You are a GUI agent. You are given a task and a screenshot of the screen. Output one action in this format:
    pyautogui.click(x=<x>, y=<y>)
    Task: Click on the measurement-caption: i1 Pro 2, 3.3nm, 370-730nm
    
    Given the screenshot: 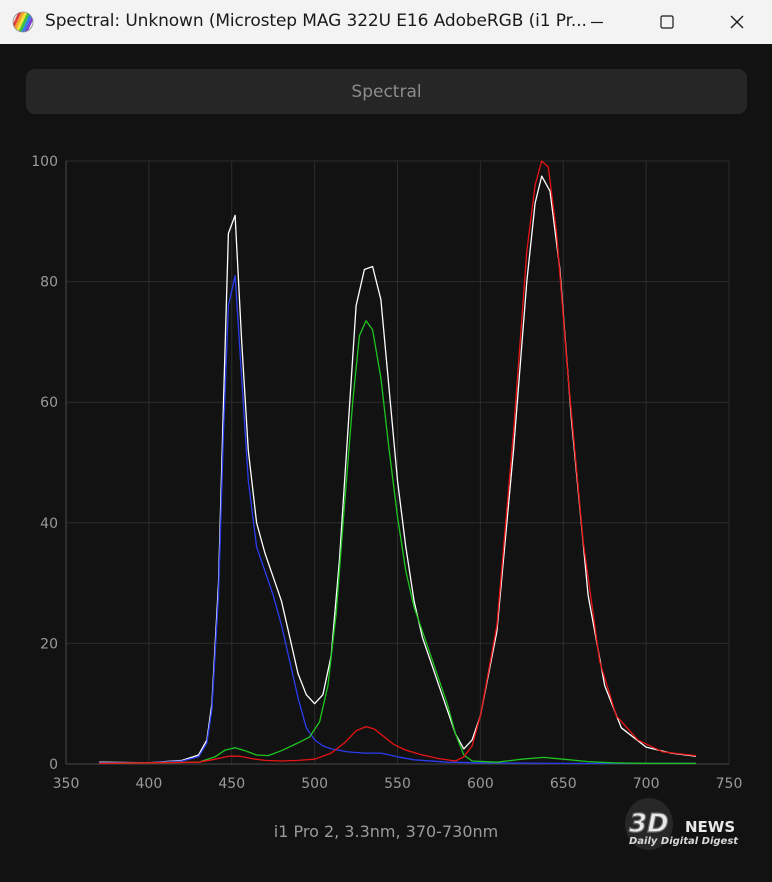 What is the action you would take?
    pyautogui.click(x=386, y=831)
    